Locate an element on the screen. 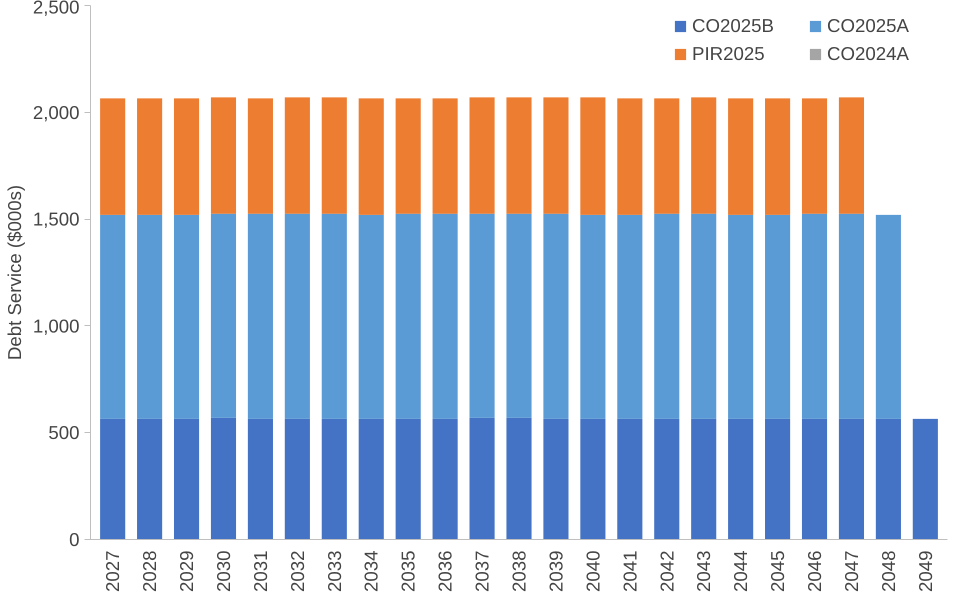 The height and width of the screenshot is (595, 957). legend-label: CO2024A is located at coordinates (868, 54).